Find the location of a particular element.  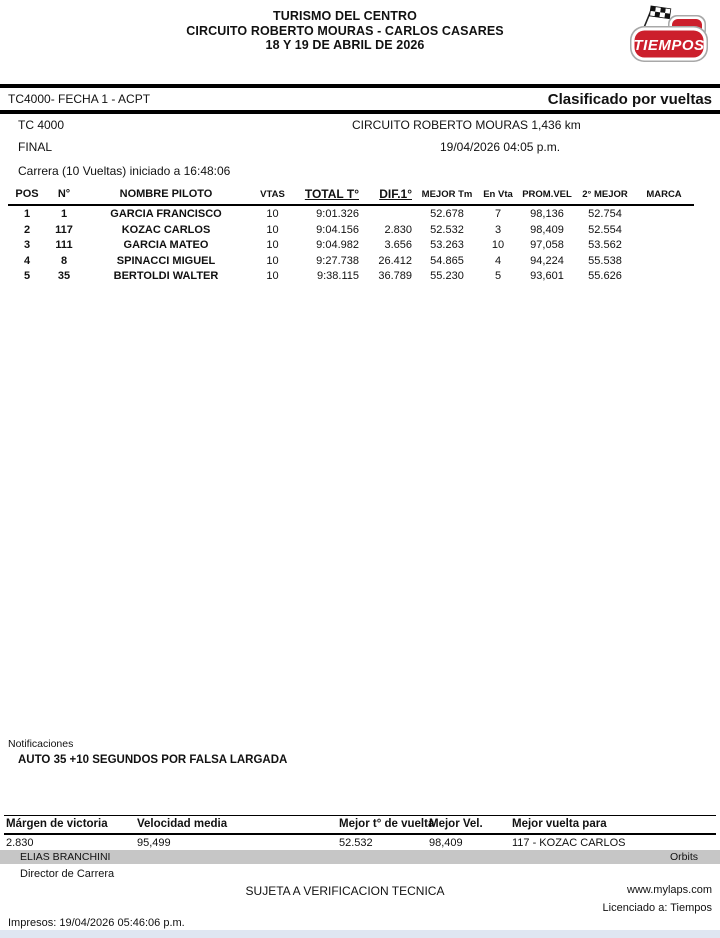

cell-dif is located at coordinates (389, 213).